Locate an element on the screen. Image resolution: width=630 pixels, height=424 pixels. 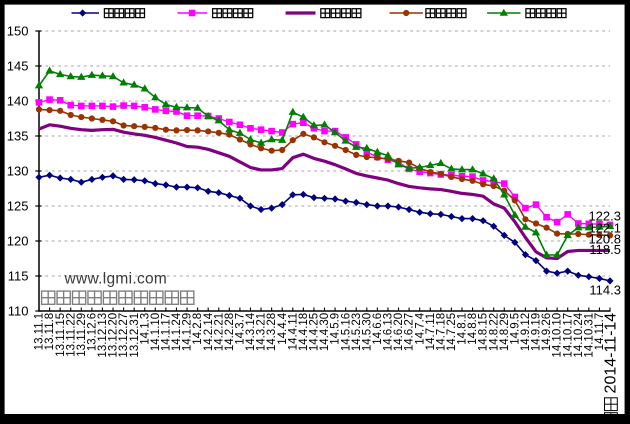
svg-text: 14.8.1 is located at coordinates (463, 329).